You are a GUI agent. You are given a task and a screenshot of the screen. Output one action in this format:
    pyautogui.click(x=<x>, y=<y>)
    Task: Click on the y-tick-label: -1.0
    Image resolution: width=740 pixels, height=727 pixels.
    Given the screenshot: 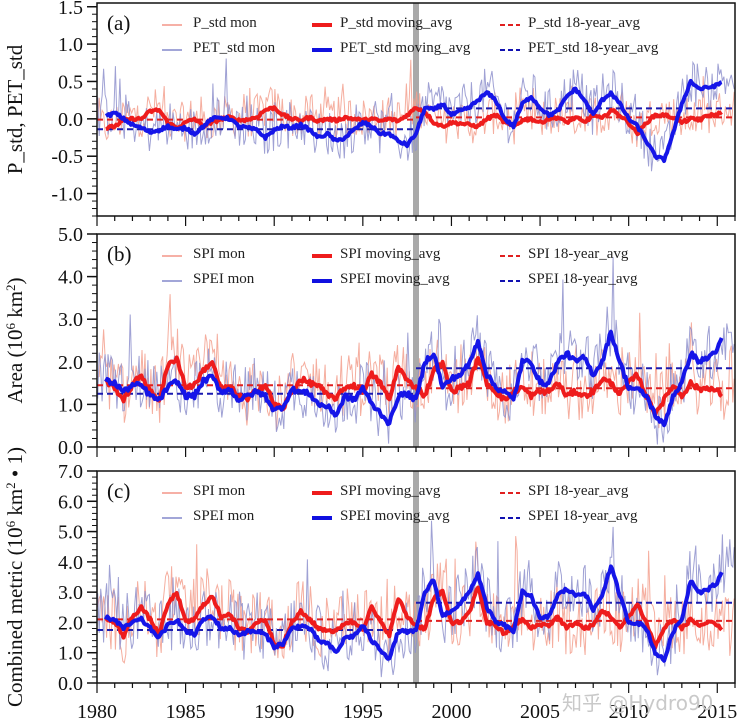 What is the action you would take?
    pyautogui.click(x=67, y=195)
    